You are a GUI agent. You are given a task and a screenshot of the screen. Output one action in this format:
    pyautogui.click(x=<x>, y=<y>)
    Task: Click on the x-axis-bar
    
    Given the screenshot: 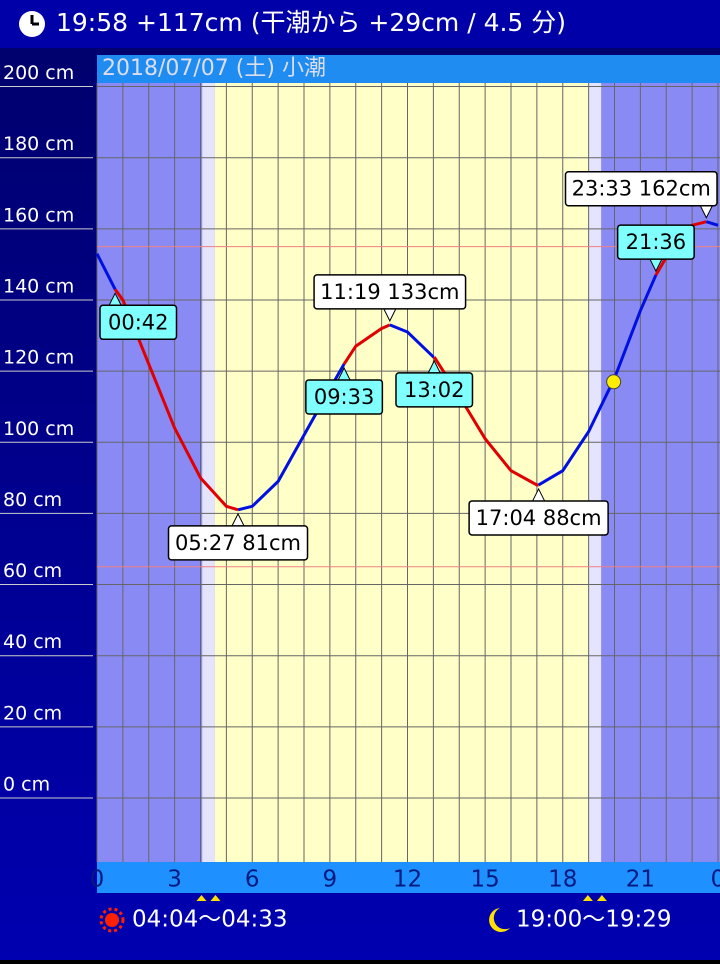 What is the action you would take?
    pyautogui.click(x=408, y=877)
    